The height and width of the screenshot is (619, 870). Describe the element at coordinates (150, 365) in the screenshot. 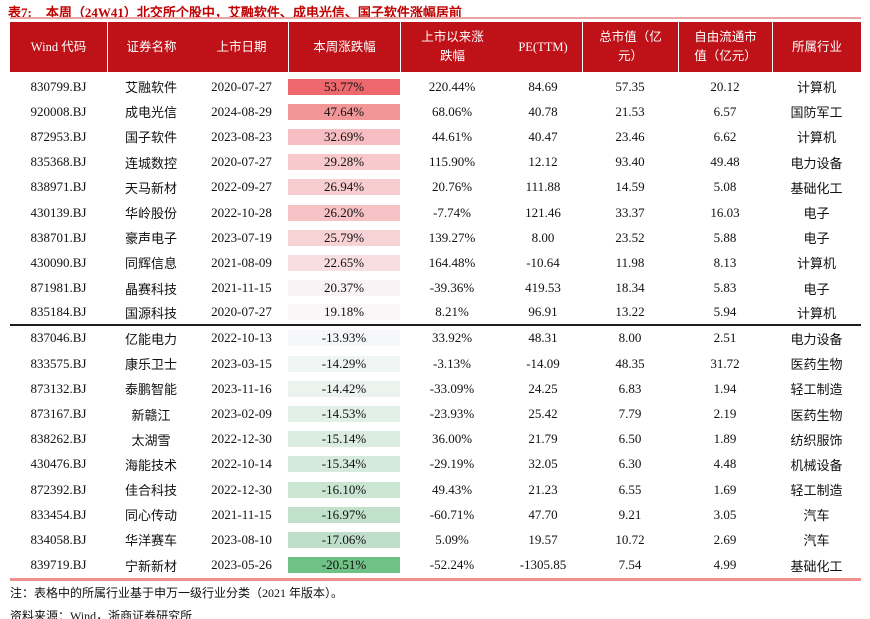

I see `cell-security-name: 康乐卫士` at that location.